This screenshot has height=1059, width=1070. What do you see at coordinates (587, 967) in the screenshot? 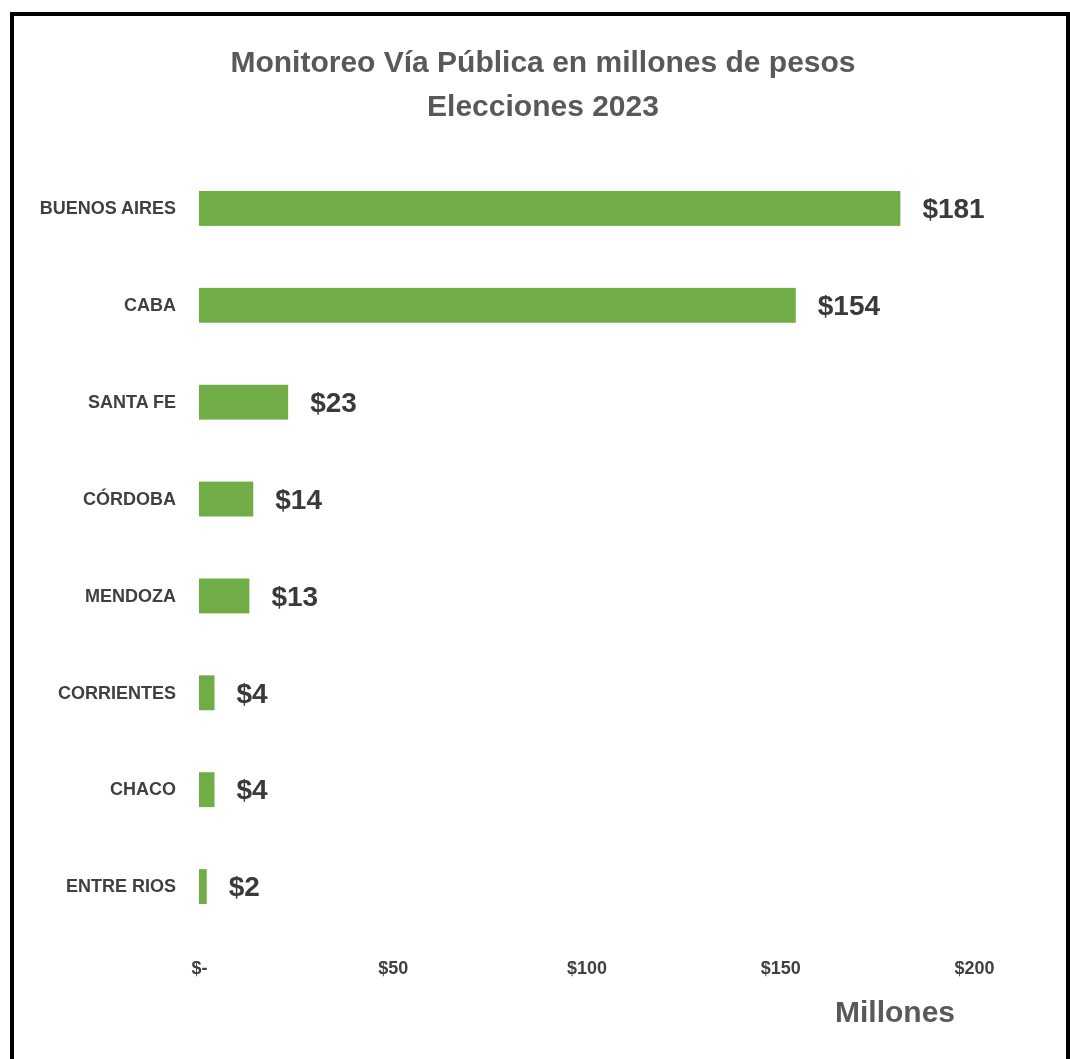
I see `x-tick-label: $100` at bounding box center [587, 967].